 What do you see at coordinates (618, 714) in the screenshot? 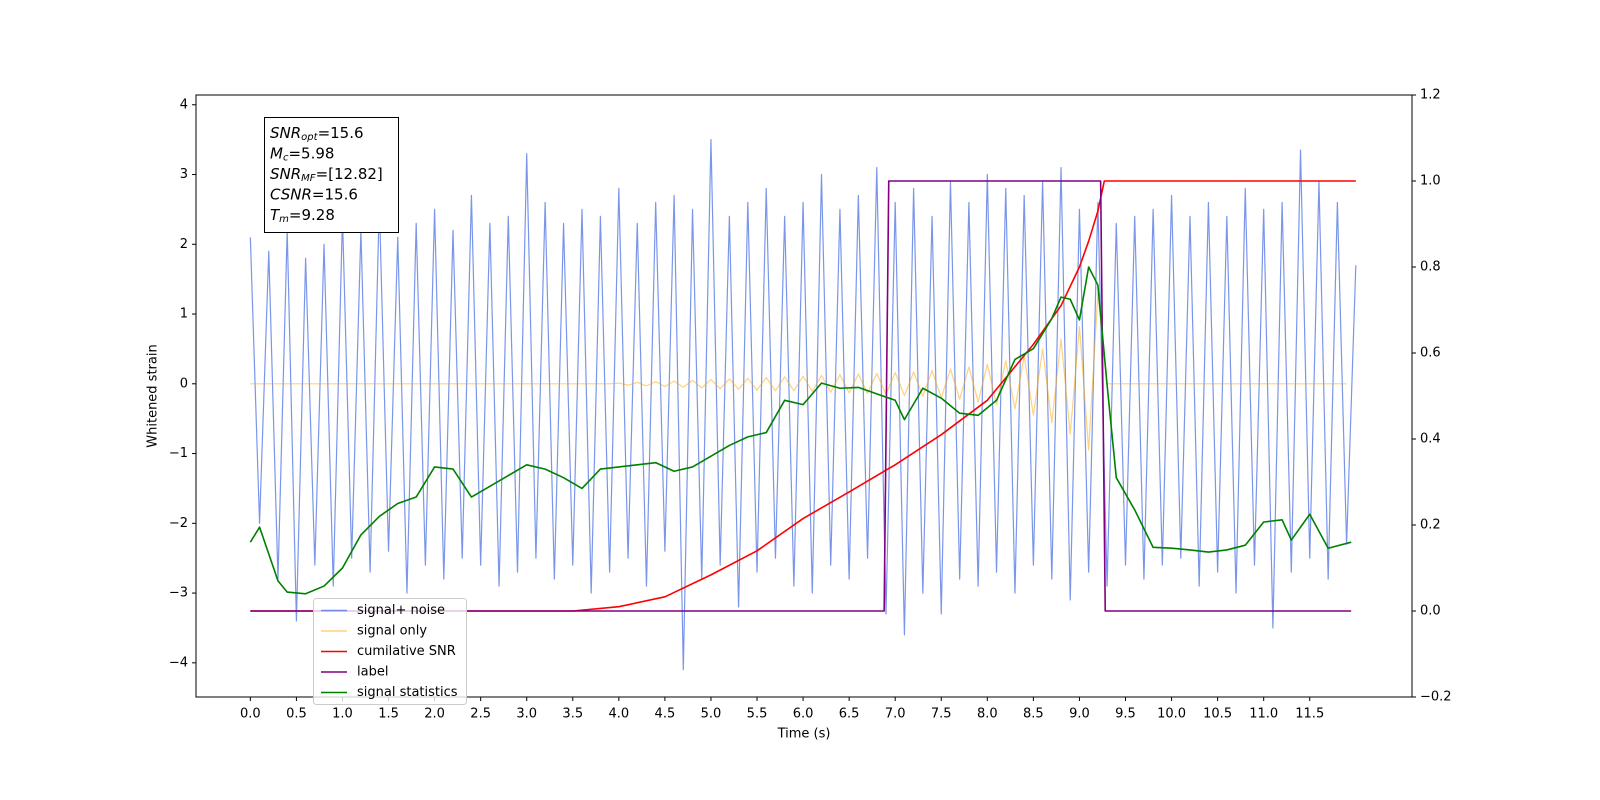
I see `x-tick-label: 4.0` at bounding box center [618, 714].